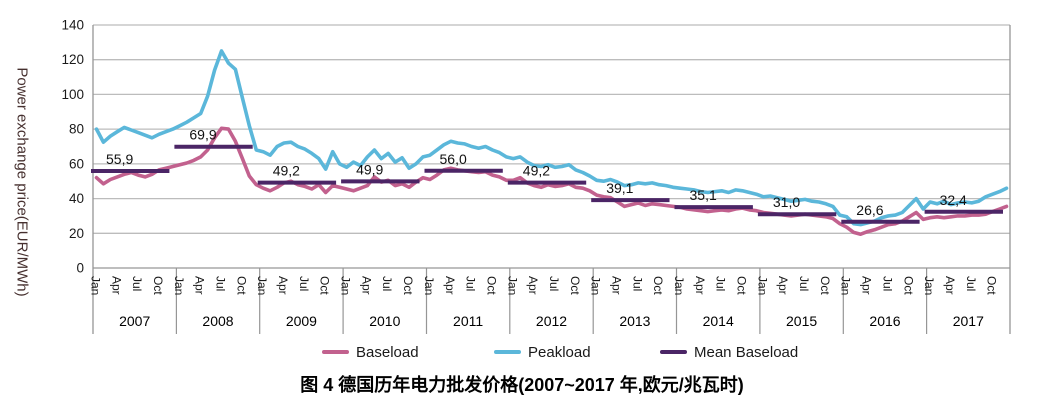 Image resolution: width=1044 pixels, height=404 pixels. What do you see at coordinates (718, 321) in the screenshot?
I see `svg-text: 2014` at bounding box center [718, 321].